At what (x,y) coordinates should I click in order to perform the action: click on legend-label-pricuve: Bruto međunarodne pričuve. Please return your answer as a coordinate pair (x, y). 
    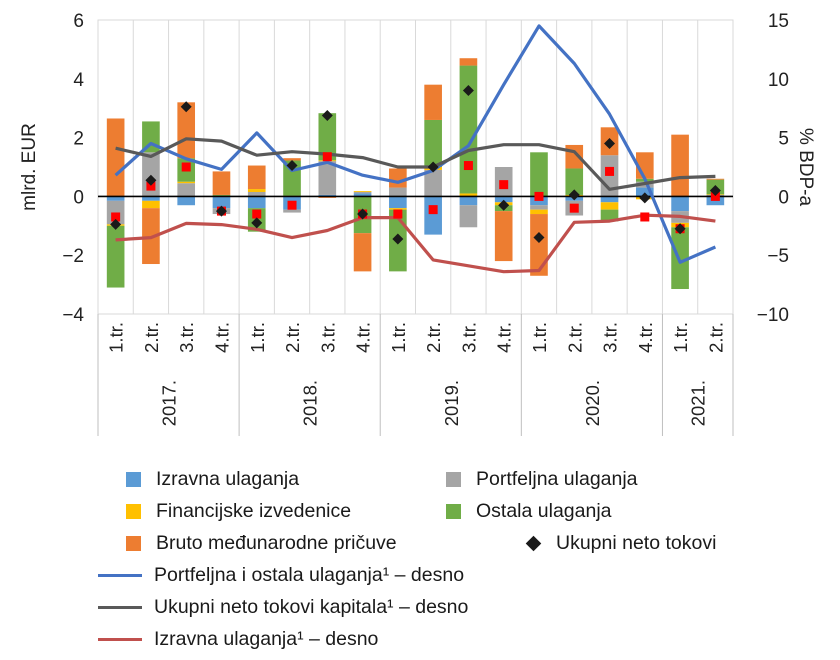
    Looking at the image, I should click on (276, 543).